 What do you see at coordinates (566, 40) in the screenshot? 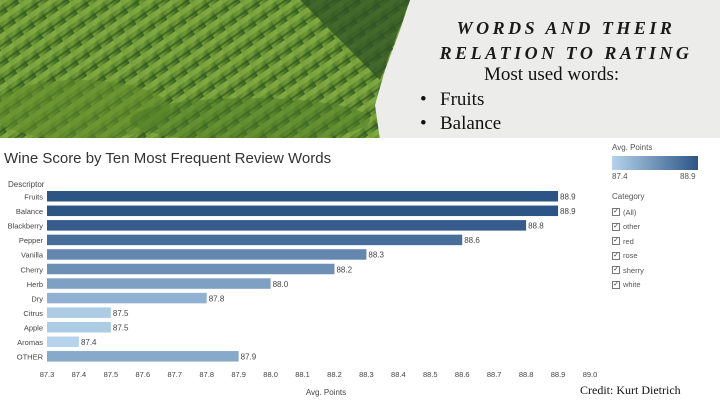
I see `slide-title: Words and their relation to rating` at bounding box center [566, 40].